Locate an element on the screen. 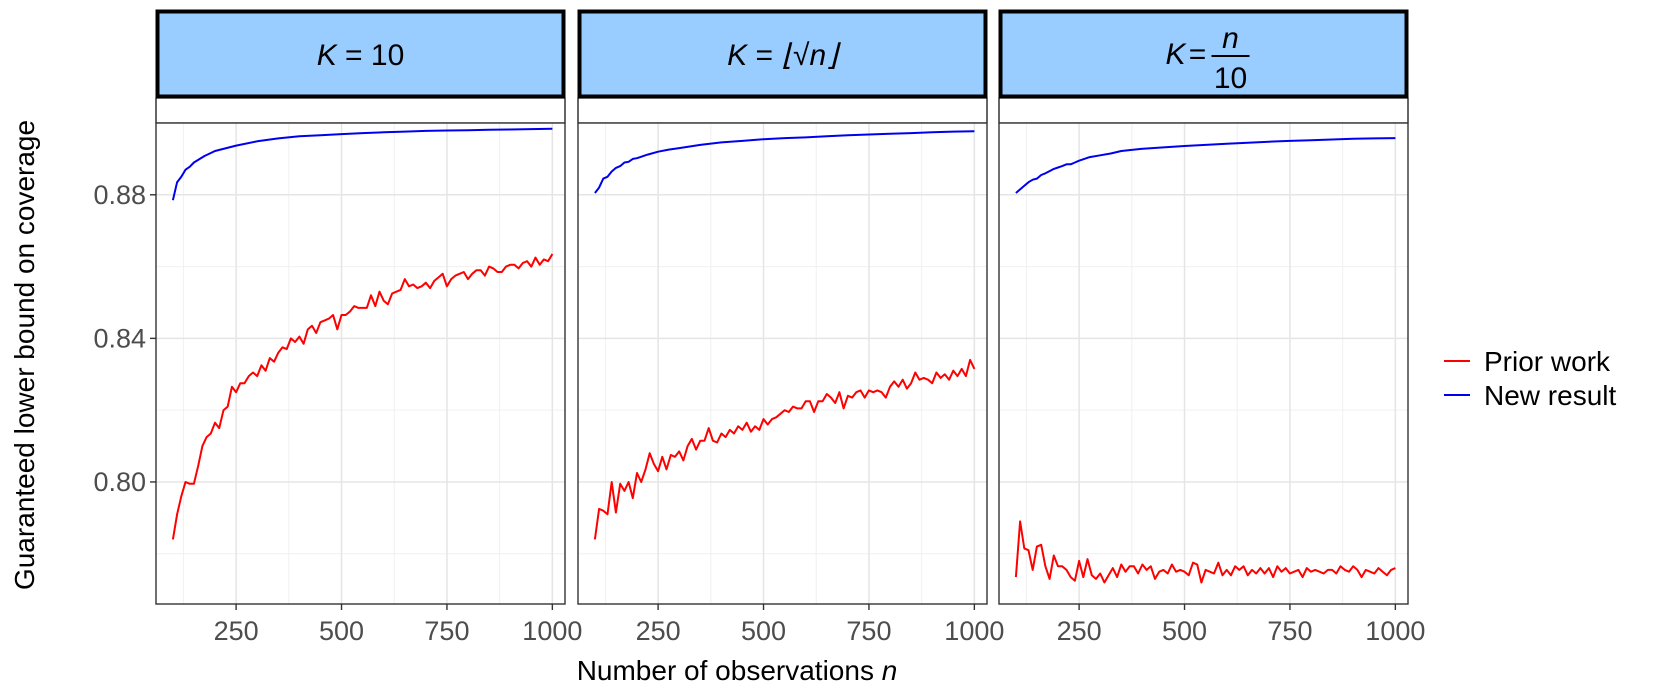 The image size is (1661, 692). strip-label-denominator: 10 is located at coordinates (1230, 78).